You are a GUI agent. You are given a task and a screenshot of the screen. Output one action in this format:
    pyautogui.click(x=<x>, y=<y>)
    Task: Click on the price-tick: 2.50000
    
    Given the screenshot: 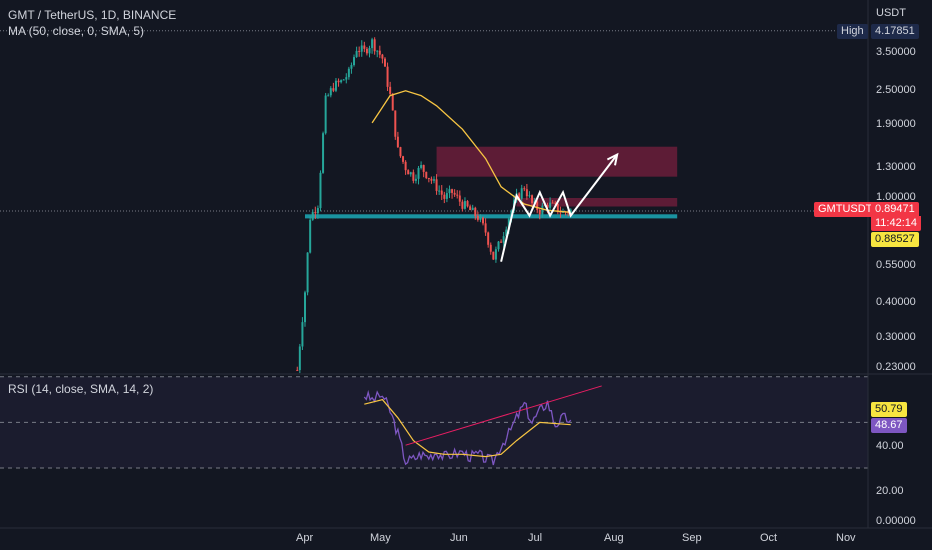 What is the action you would take?
    pyautogui.click(x=896, y=90)
    